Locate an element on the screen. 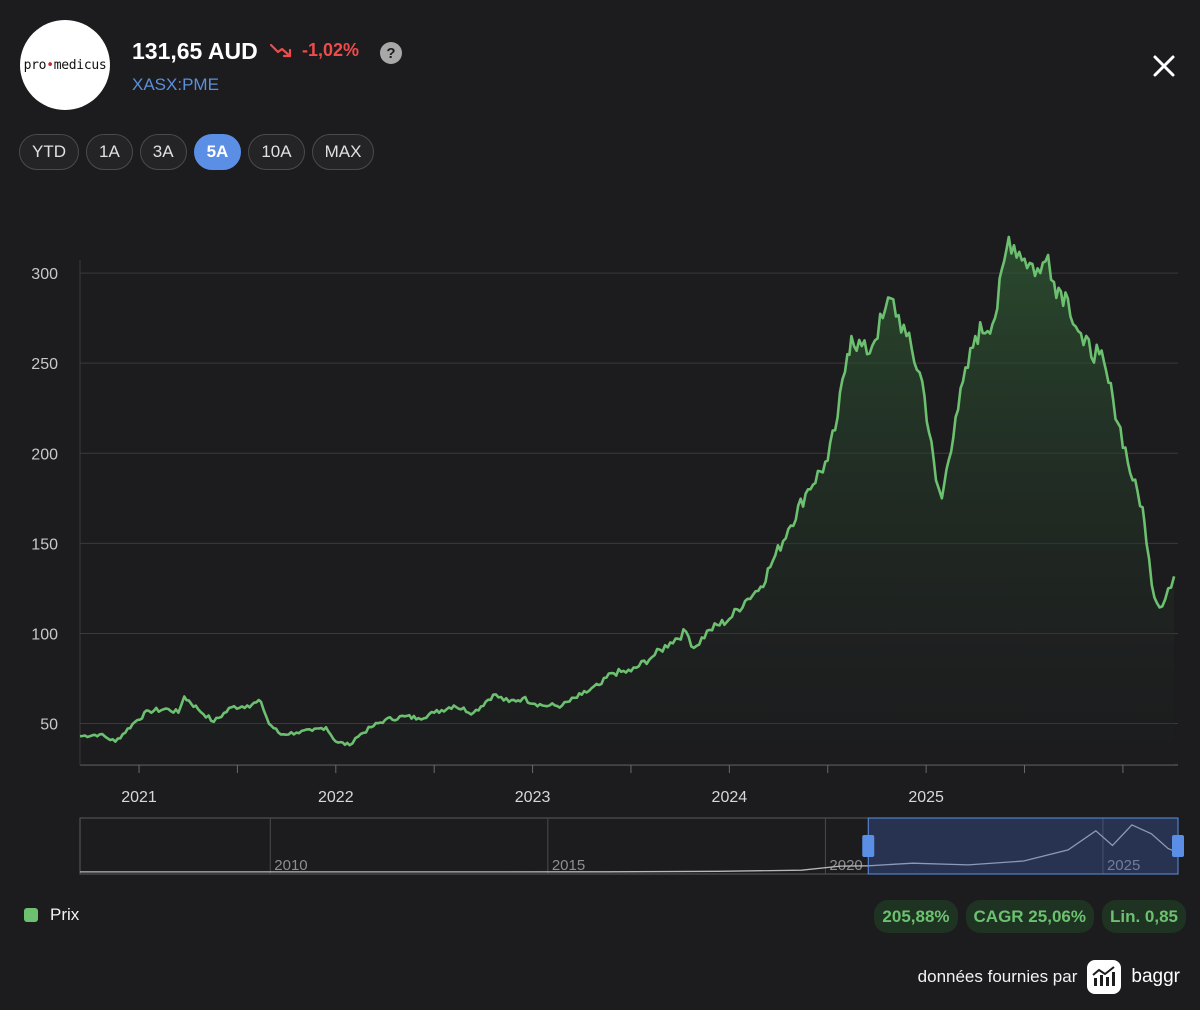  x-tick-label: 2024 is located at coordinates (730, 797).